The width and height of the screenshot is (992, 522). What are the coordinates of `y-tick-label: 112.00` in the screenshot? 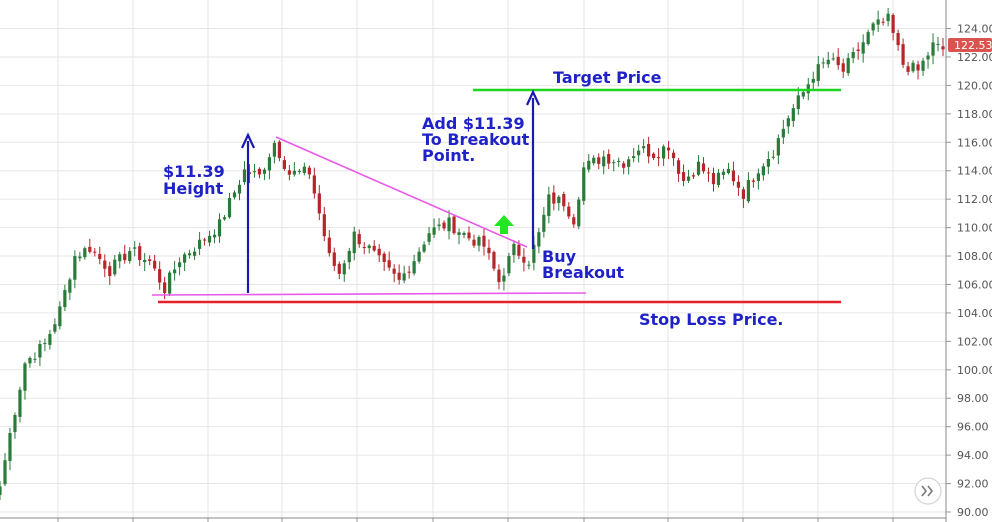 It's located at (974, 199).